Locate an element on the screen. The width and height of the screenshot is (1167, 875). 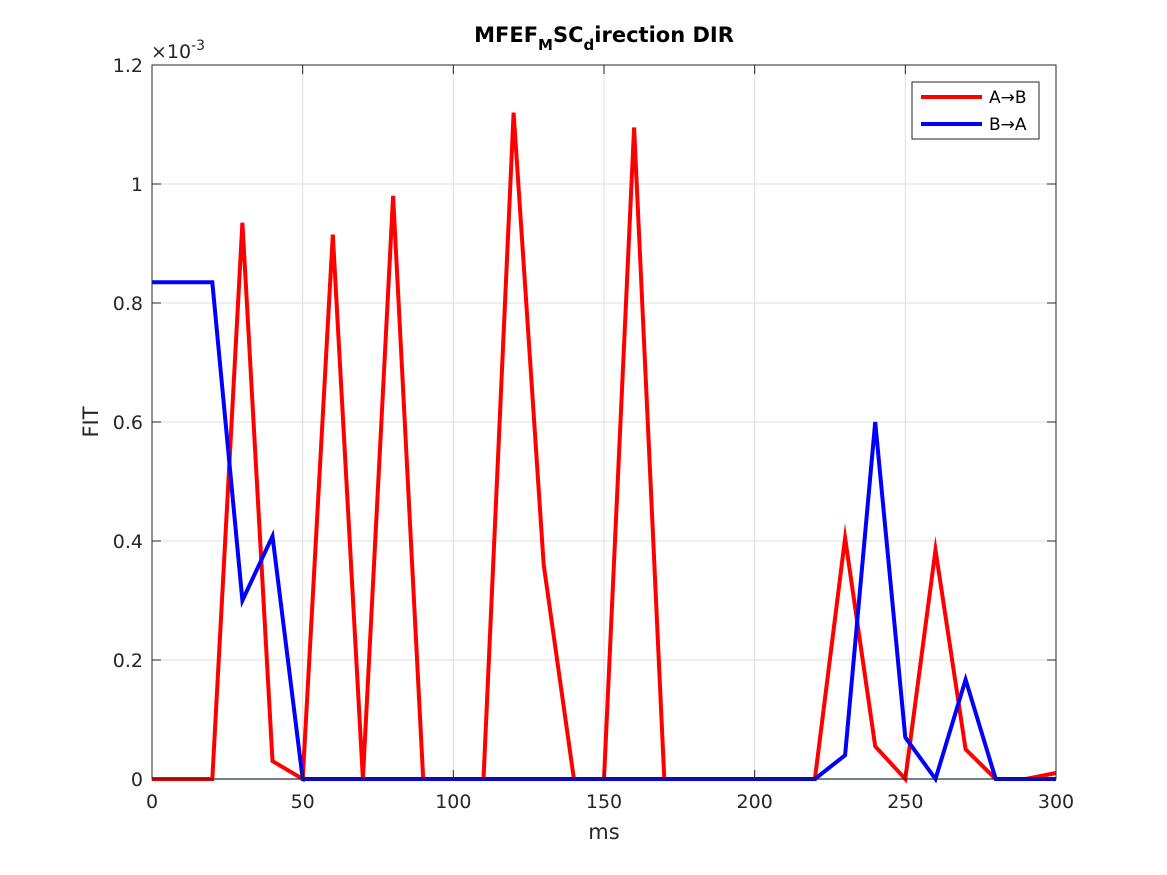
y-tick-labels: 0 0.2 0.4 0.6 0.8 1 1.2 is located at coordinates (128, 423).